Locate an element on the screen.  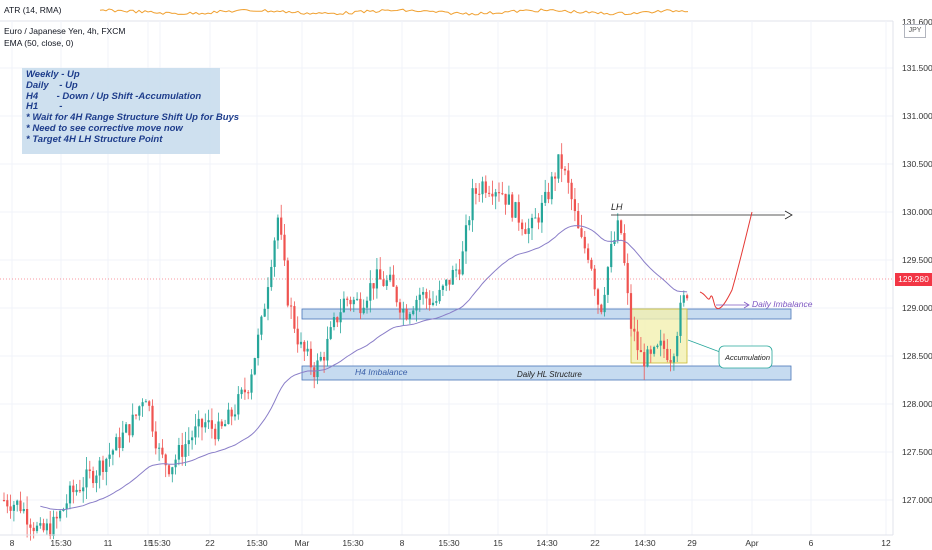
price-tick-label: 130.500 is located at coordinates (917, 164).